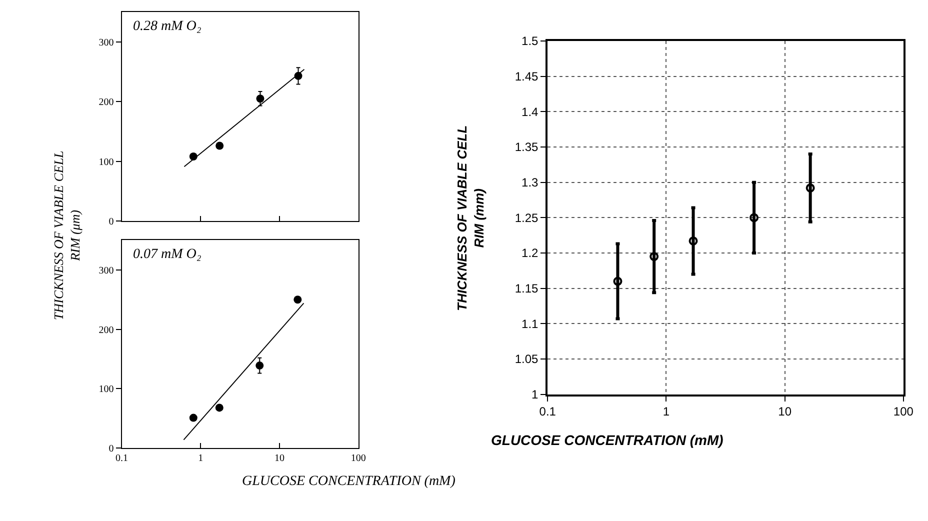 Image resolution: width=928 pixels, height=521 pixels. Describe the element at coordinates (526, 217) in the screenshot. I see `y-tick-label: 1.25` at that location.